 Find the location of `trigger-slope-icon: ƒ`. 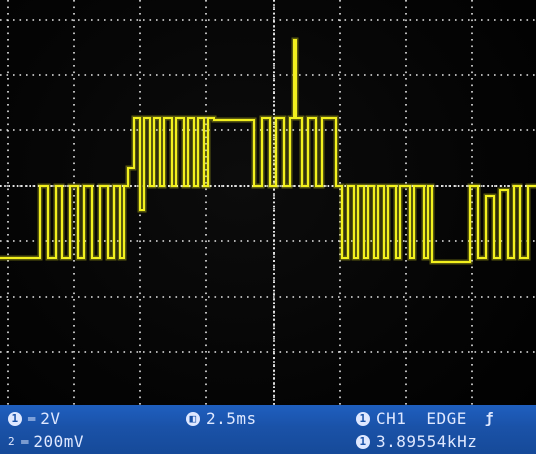

trigger-slope-icon: ƒ is located at coordinates (489, 418).